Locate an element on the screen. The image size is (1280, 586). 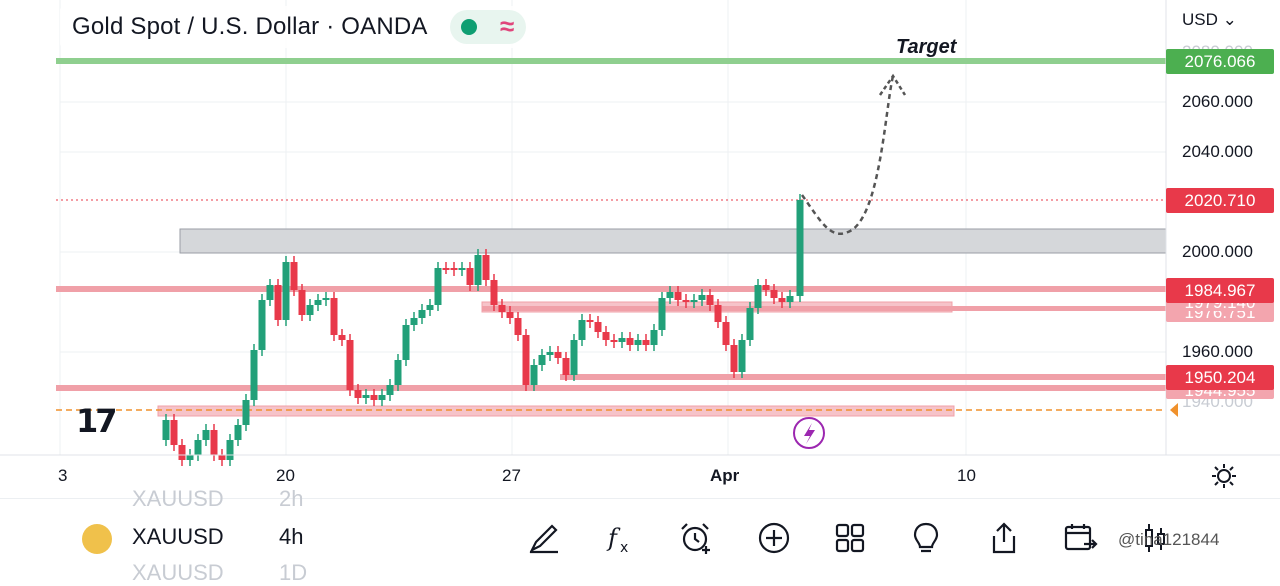
price-badge-target: 2076.066 is located at coordinates (1220, 61).